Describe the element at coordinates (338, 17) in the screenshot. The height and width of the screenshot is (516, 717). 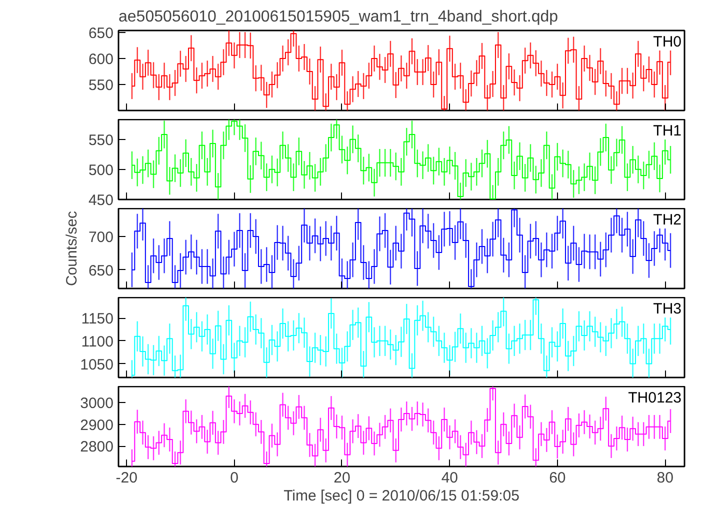
I see `chart-title: ae505056010_20100615015905_wam1_trn_4band_short.qdp` at that location.